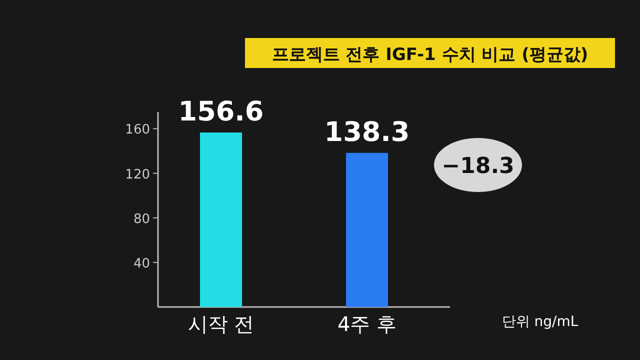 This screenshot has width=640, height=360. Describe the element at coordinates (141, 264) in the screenshot. I see `y-tick-label: 40` at that location.